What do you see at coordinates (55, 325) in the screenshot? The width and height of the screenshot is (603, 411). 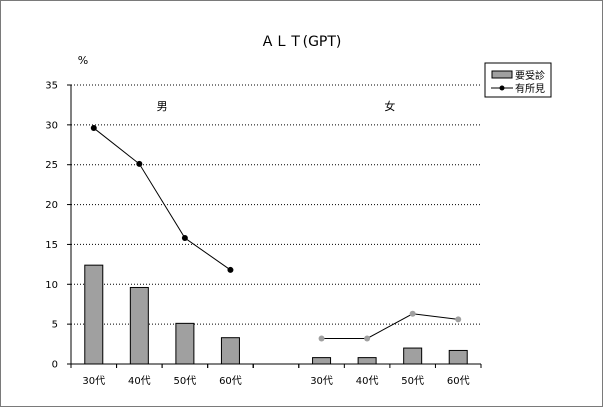 I see `y-tick-label: 5` at bounding box center [55, 325].